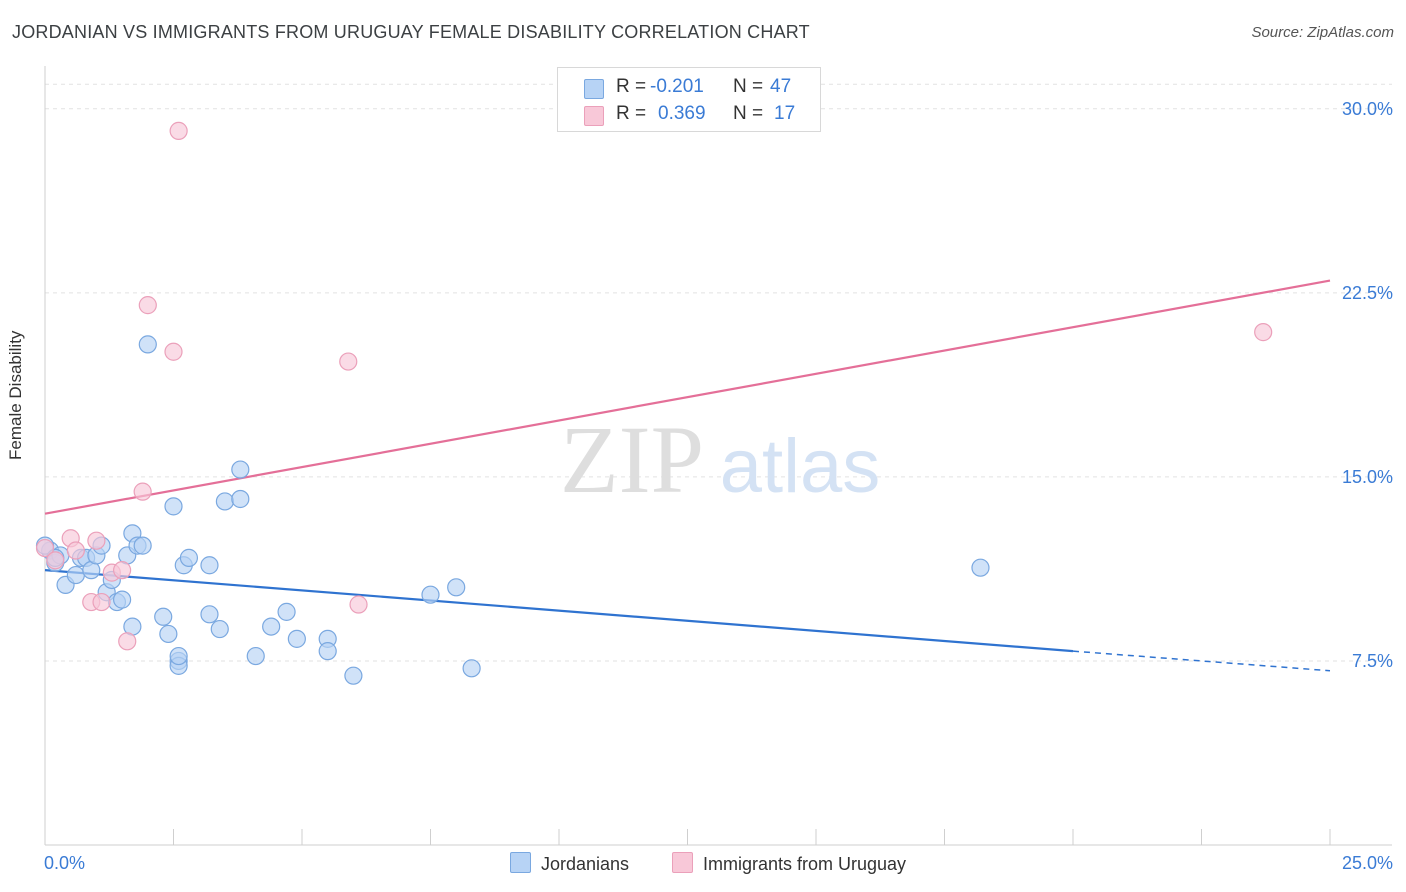  What do you see at coordinates (785, 113) in the screenshot?
I see `legend-n-value: 17` at bounding box center [785, 113].